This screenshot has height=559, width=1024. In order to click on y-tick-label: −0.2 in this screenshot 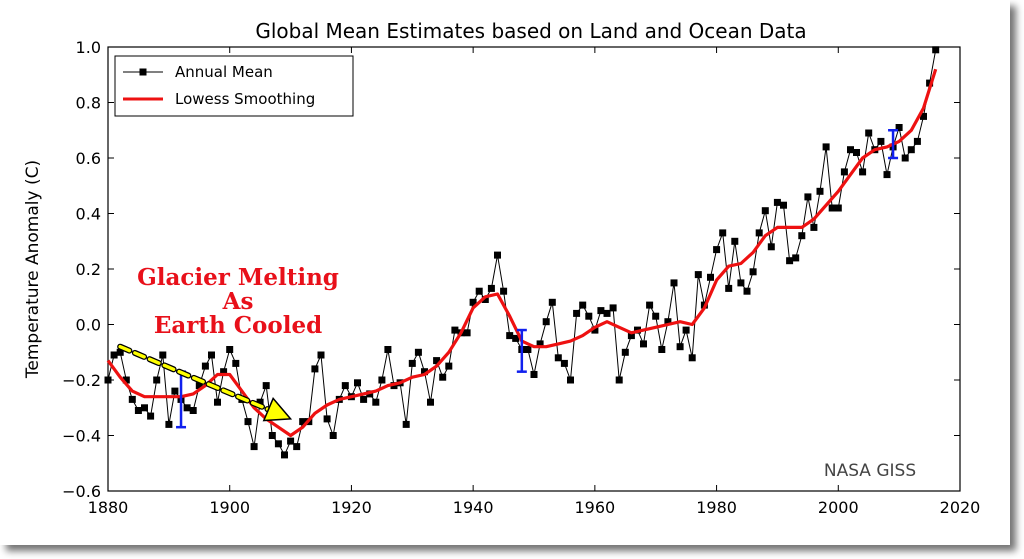, I will do `click(81, 380)`.